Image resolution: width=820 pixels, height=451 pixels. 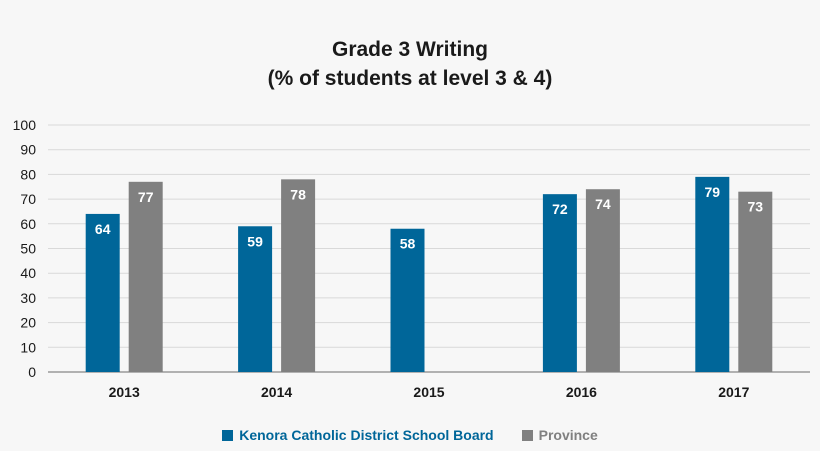 What do you see at coordinates (146, 197) in the screenshot?
I see `data-label-2013-s1: 77` at bounding box center [146, 197].